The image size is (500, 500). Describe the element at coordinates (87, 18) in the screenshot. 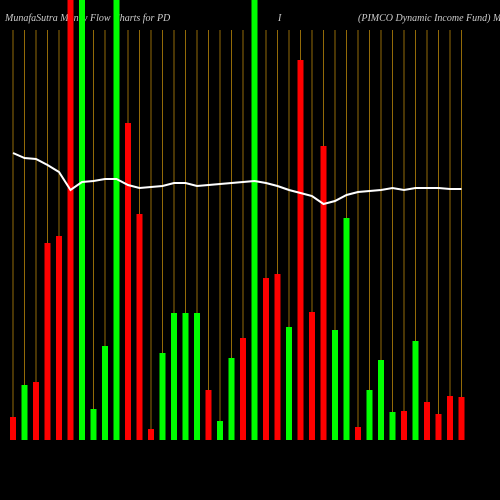

I see `chart-title: MunafaSutra Money Flow Charts for PD` at that location.